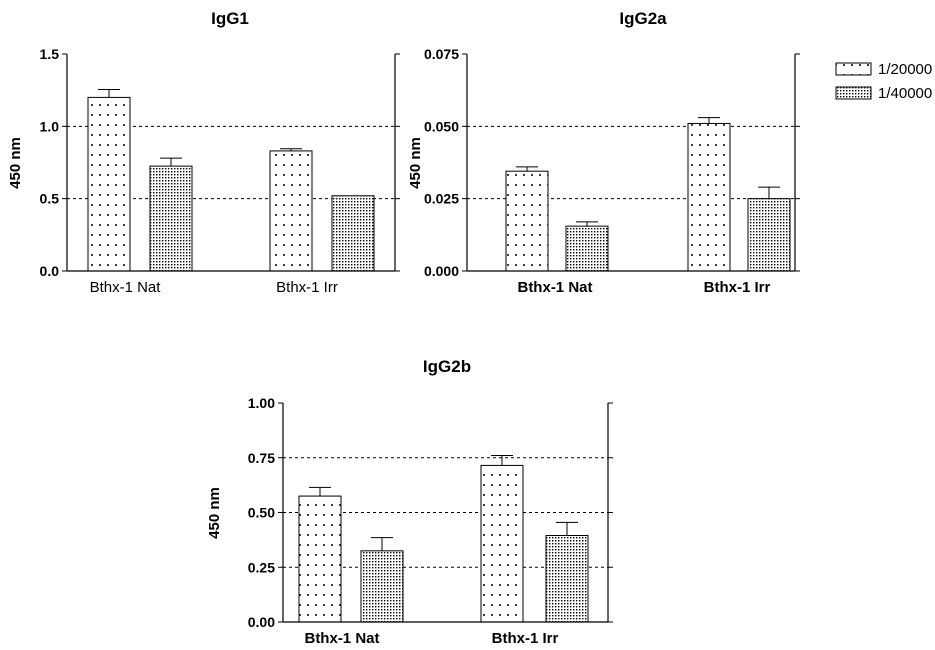 The image size is (935, 650). What do you see at coordinates (50, 54) in the screenshot?
I see `y-tick-label: 1.5` at bounding box center [50, 54].